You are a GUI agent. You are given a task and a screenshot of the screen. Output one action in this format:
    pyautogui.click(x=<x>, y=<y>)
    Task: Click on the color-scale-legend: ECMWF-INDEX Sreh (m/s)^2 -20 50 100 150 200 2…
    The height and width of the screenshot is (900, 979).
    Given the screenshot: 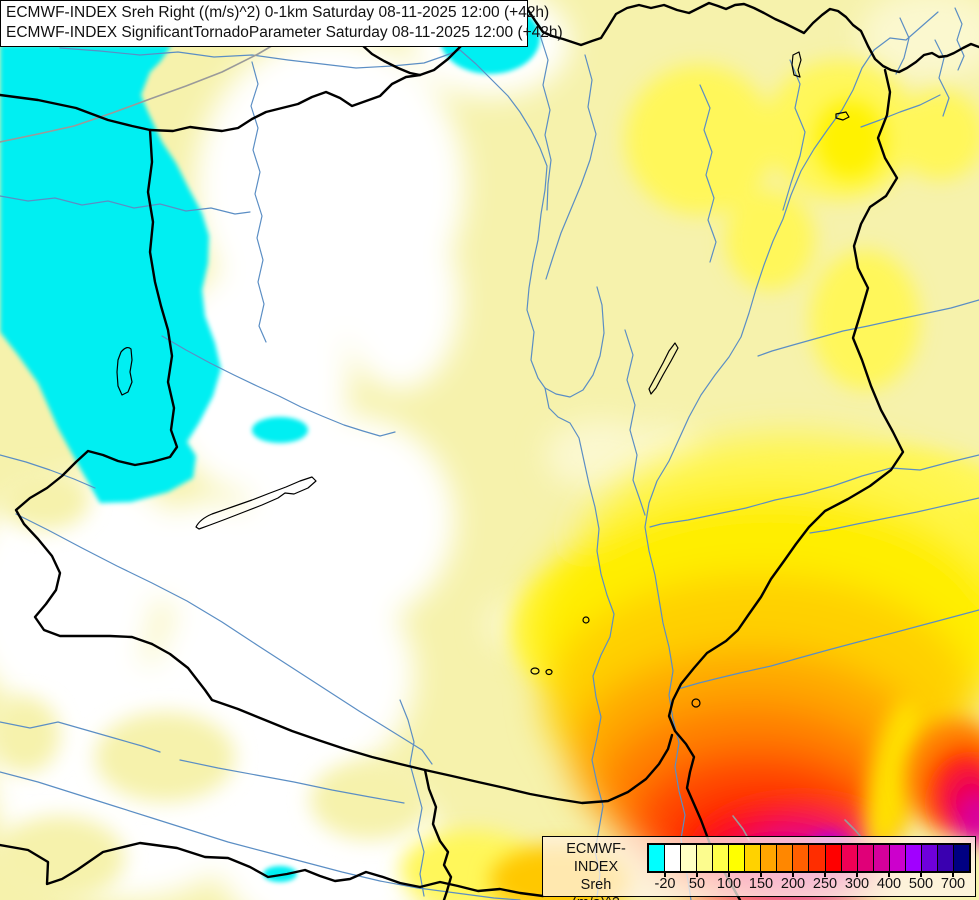 What is the action you would take?
    pyautogui.click(x=759, y=868)
    